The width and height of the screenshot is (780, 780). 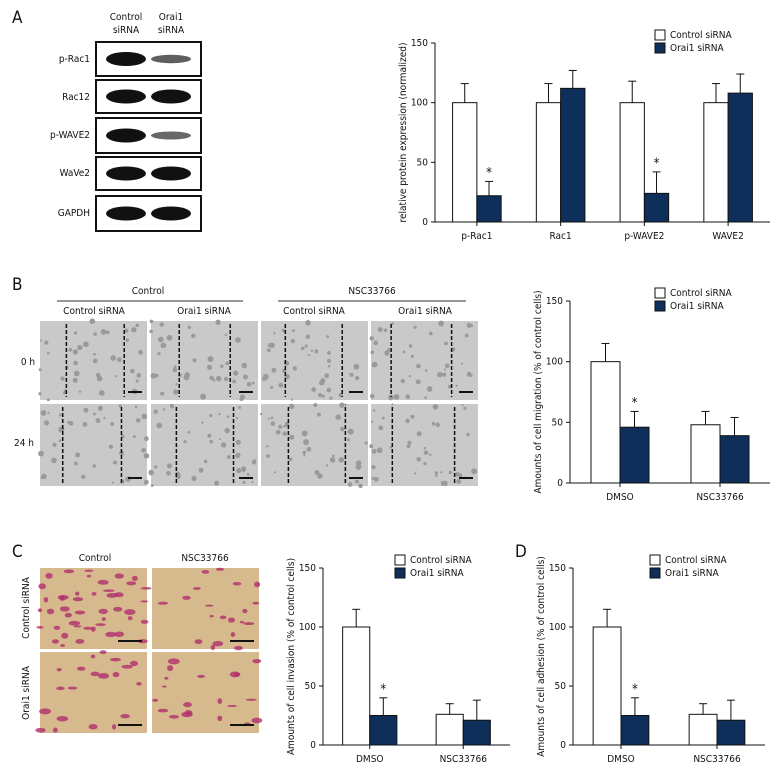 I want to click on y-axis-label: relative protein expression (normalized), so click(x=403, y=133).